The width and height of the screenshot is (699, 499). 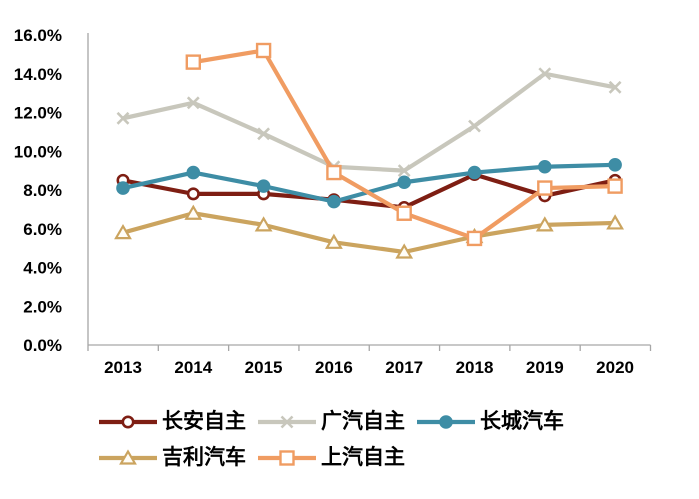 What do you see at coordinates (42, 190) in the screenshot?
I see `y-tick-label: 8.0%` at bounding box center [42, 190].